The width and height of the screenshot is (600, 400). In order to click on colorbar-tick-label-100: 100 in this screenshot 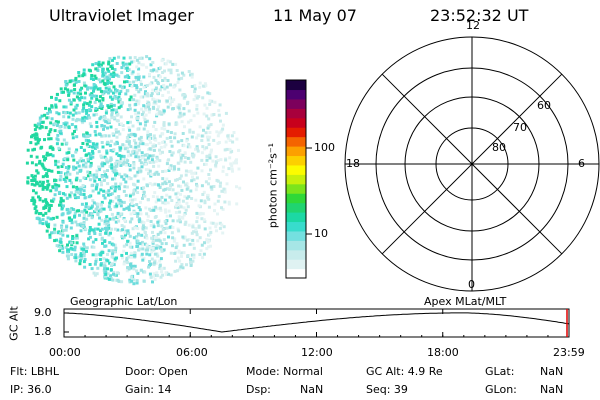, I will do `click(324, 147)`.